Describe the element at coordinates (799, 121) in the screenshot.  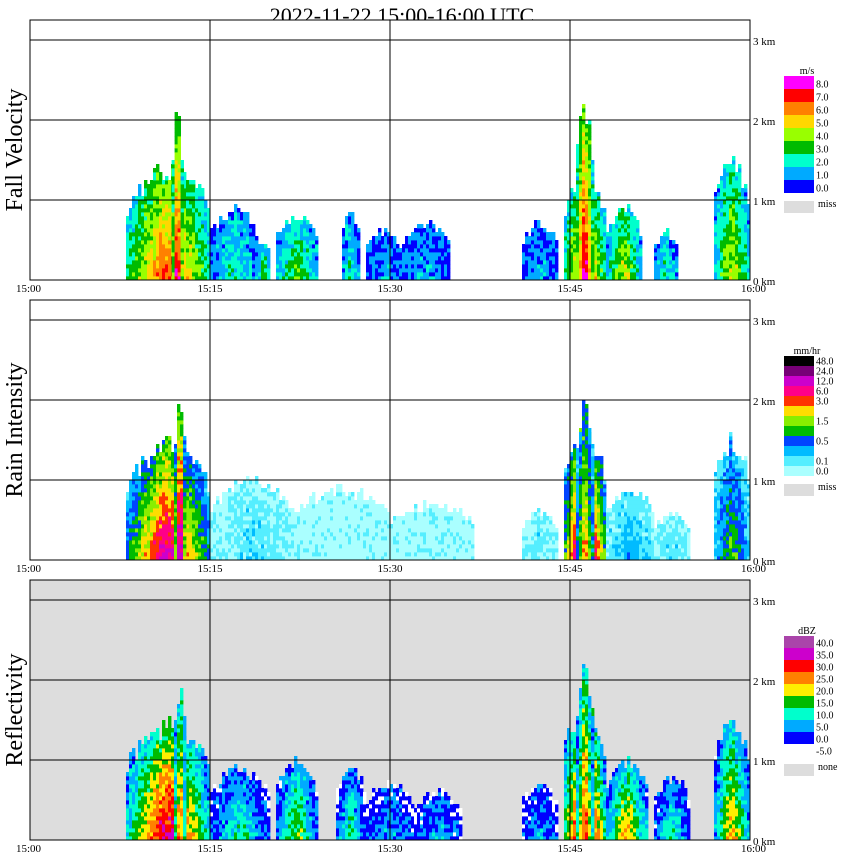
I see `colorbar-swatch` at that location.